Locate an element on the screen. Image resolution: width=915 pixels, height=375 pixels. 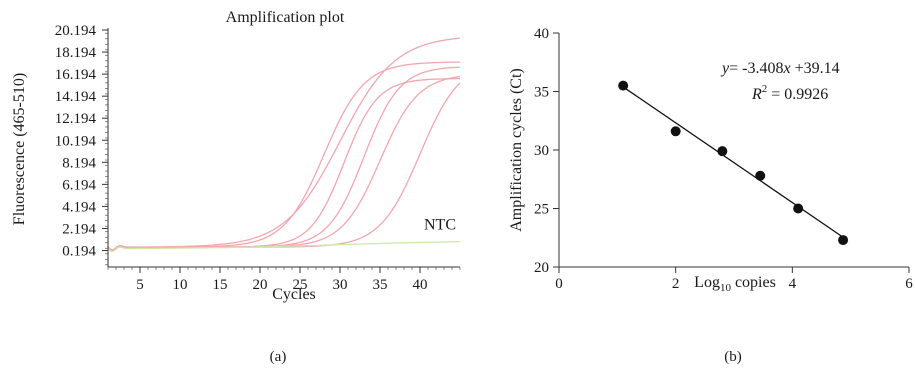
x-tick-label: 10 is located at coordinates (180, 285).